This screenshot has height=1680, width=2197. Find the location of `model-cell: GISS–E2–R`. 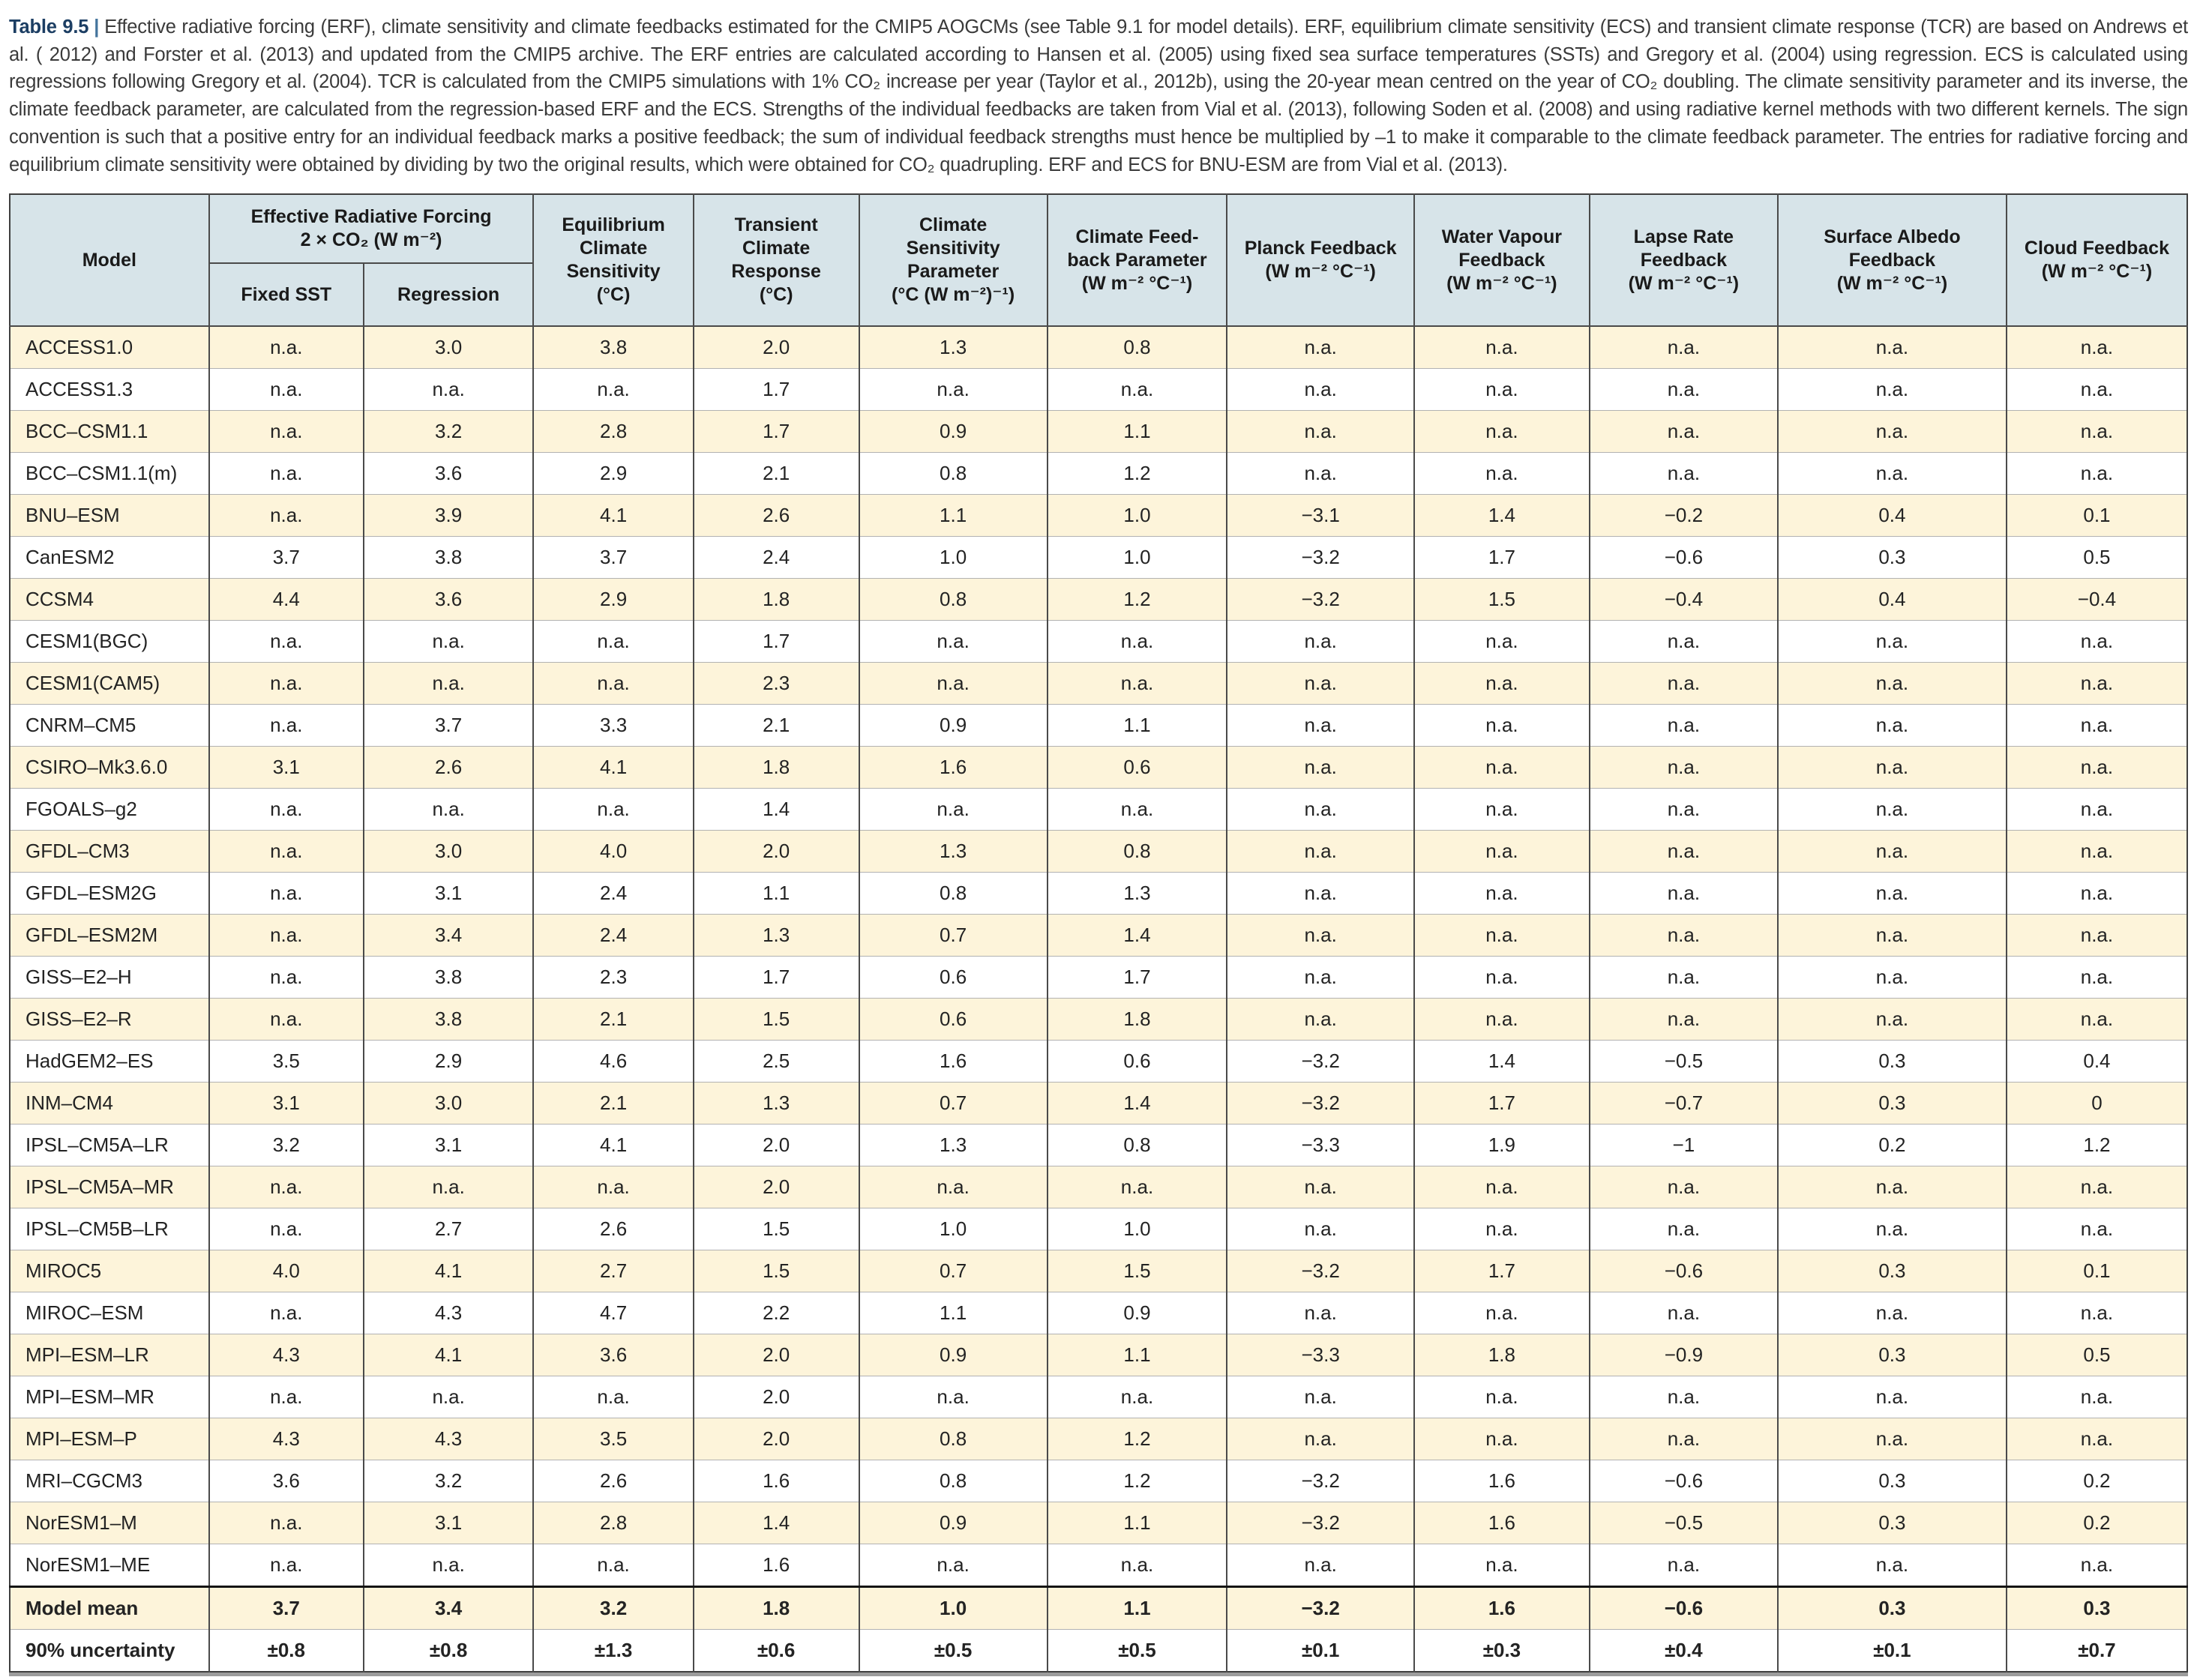

model-cell: GISS–E2–R is located at coordinates (109, 1019).